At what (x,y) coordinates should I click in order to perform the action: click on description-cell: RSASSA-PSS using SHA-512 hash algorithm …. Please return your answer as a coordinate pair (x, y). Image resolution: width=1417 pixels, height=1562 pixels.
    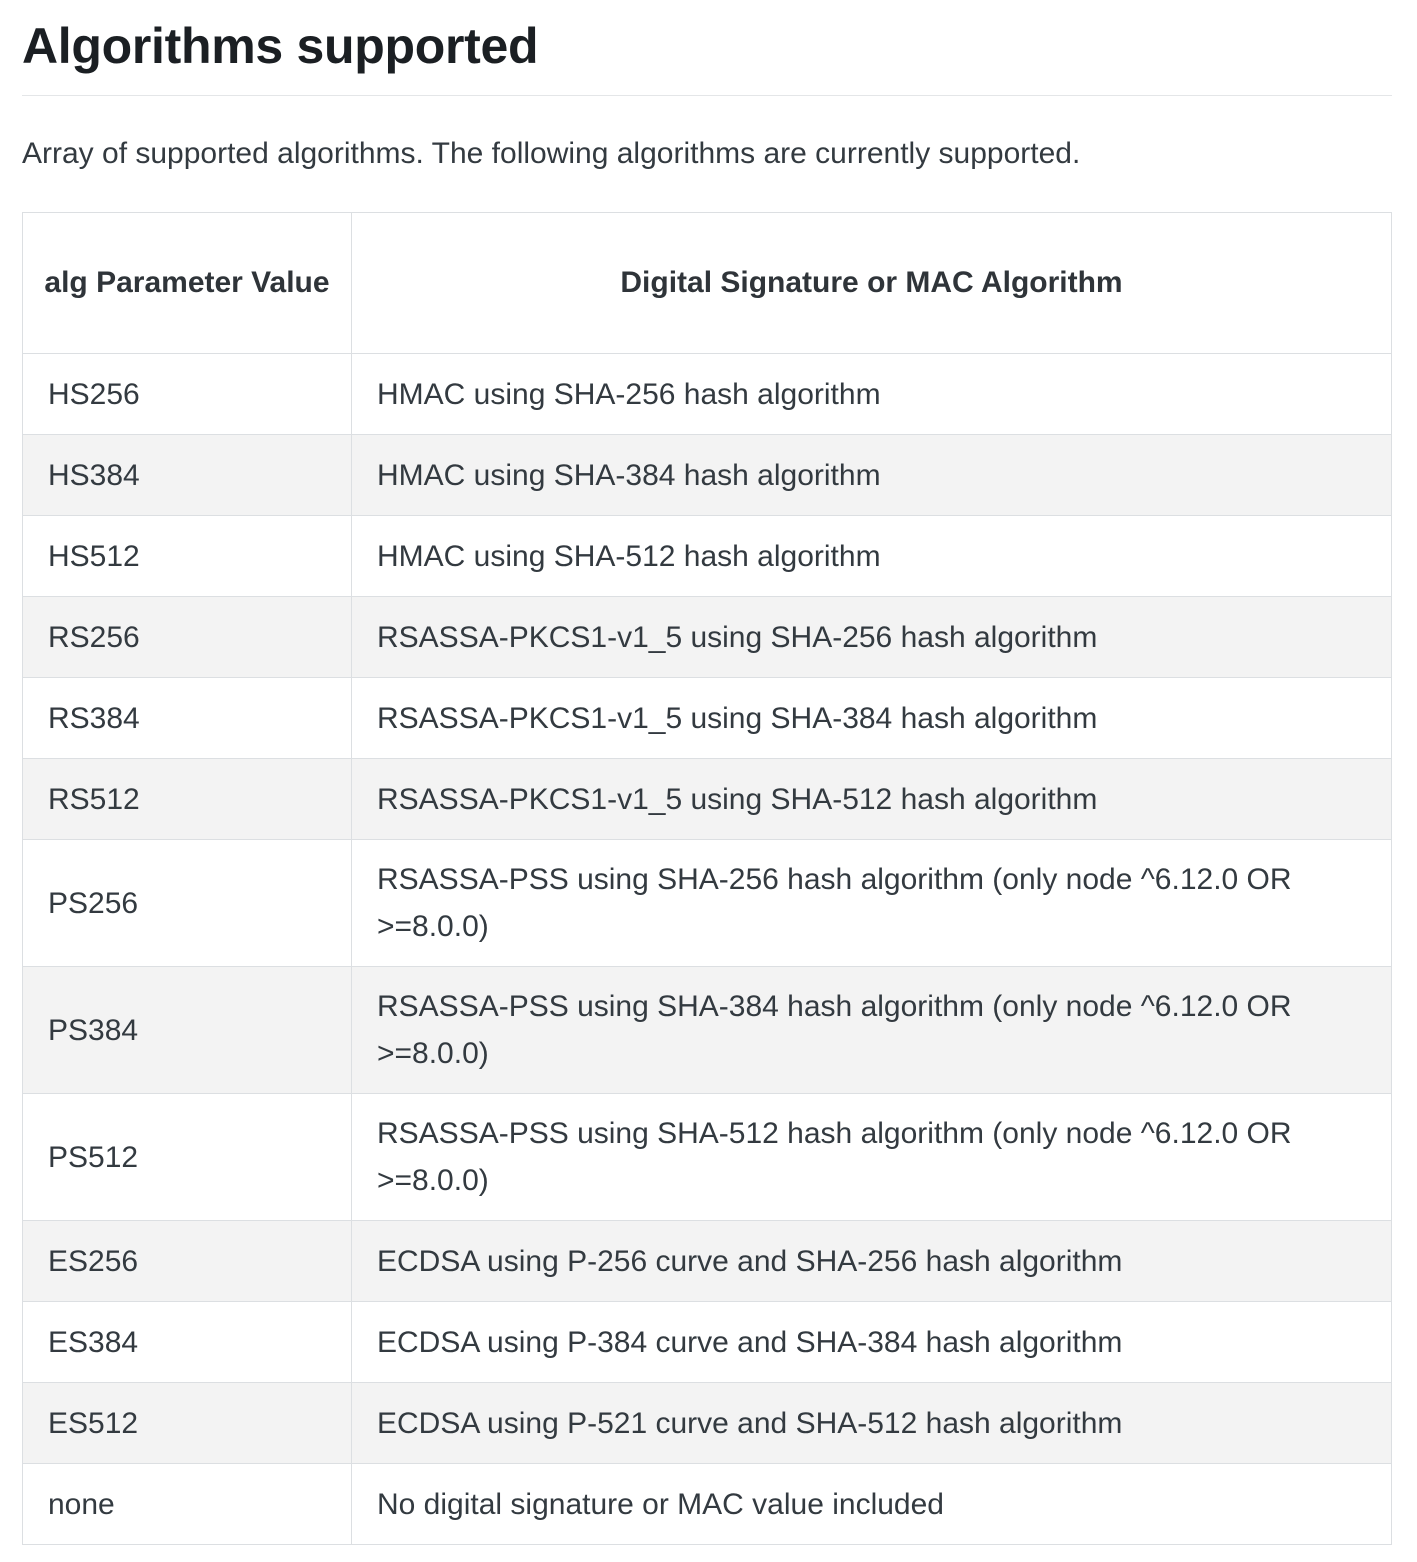
    Looking at the image, I should click on (871, 1157).